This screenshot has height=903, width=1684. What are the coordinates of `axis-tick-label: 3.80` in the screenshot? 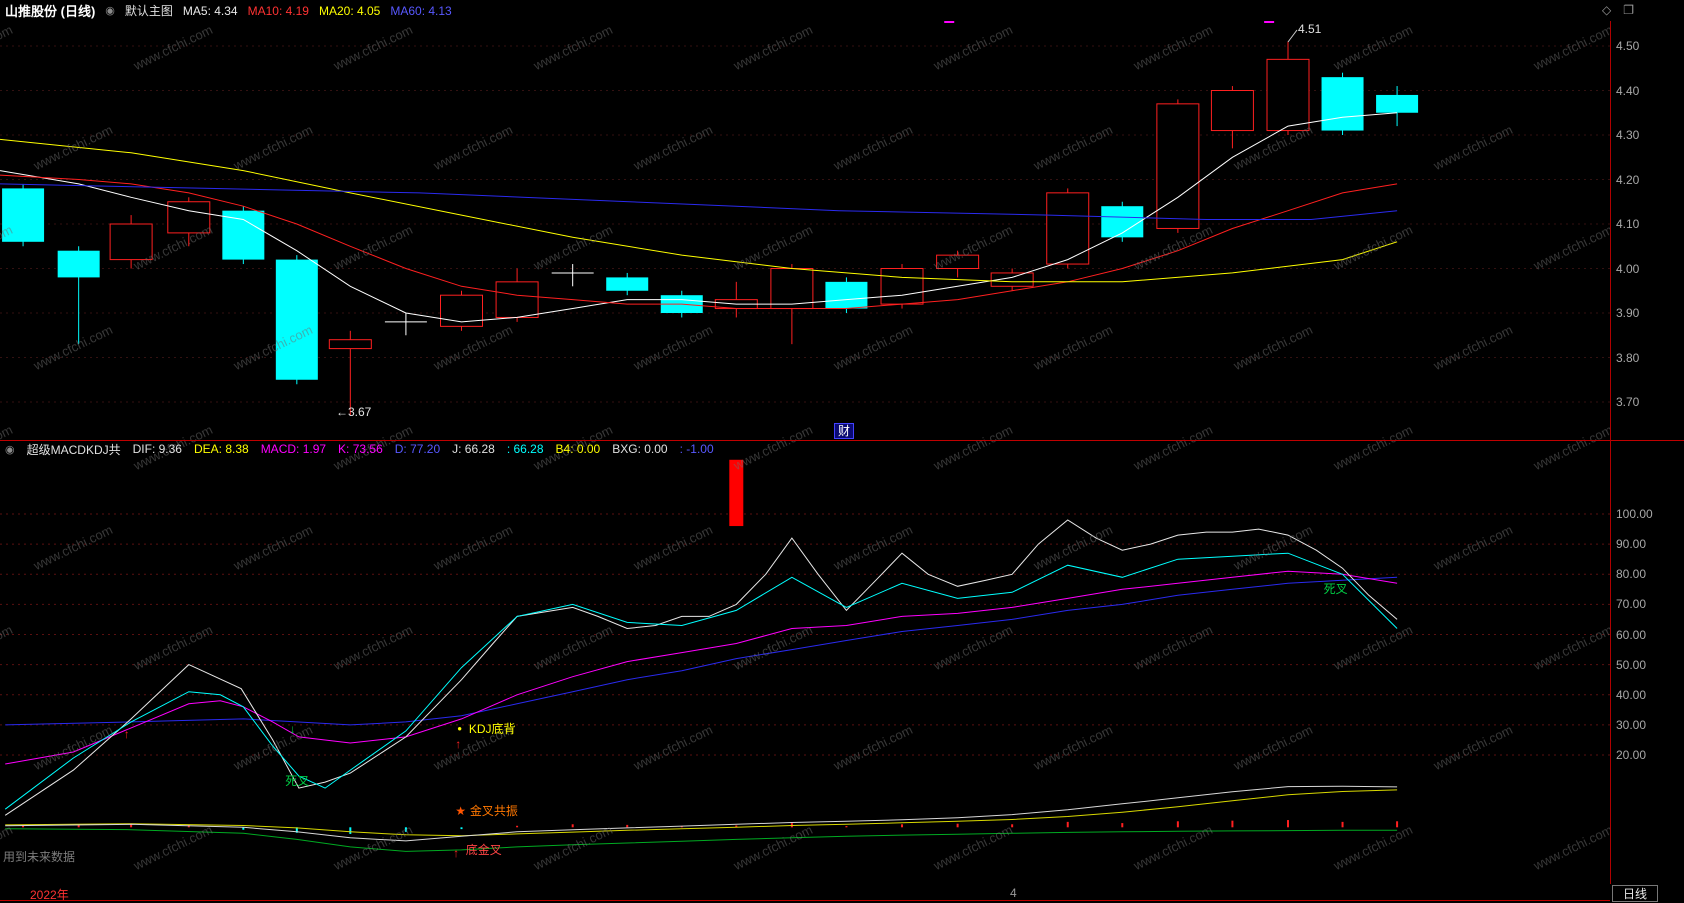 It's located at (1628, 357).